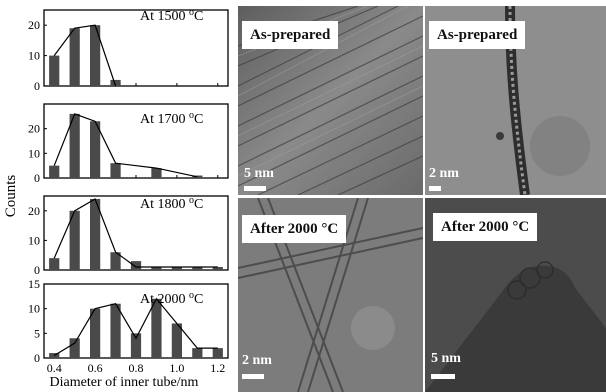 This screenshot has width=606, height=392. What do you see at coordinates (515, 295) in the screenshot?
I see `tem-image-after-2000-2: After 2000 °C 5 nm` at bounding box center [515, 295].